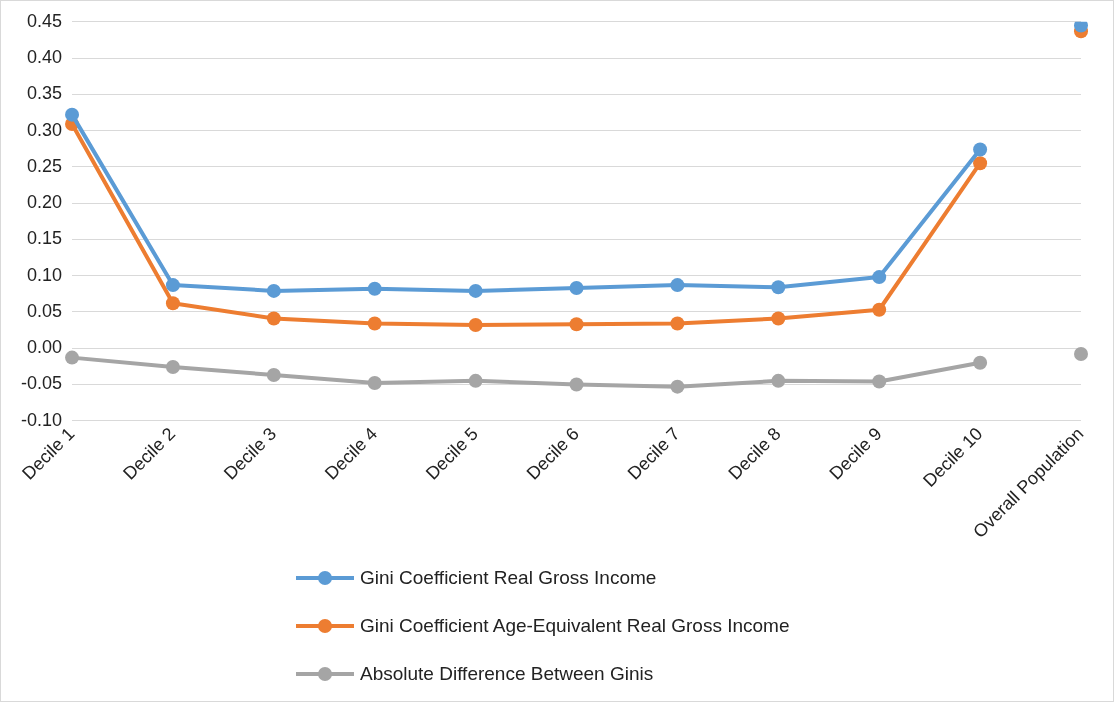  I want to click on legend-label: Gini Coefficient Real Gross Income, so click(508, 578).